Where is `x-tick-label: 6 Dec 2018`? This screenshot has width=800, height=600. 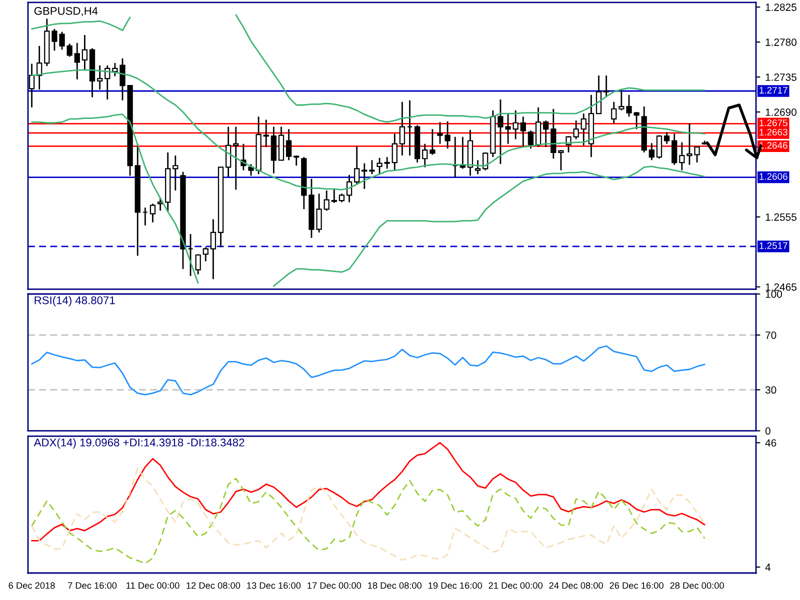 x-tick-label: 6 Dec 2018 is located at coordinates (31, 585).